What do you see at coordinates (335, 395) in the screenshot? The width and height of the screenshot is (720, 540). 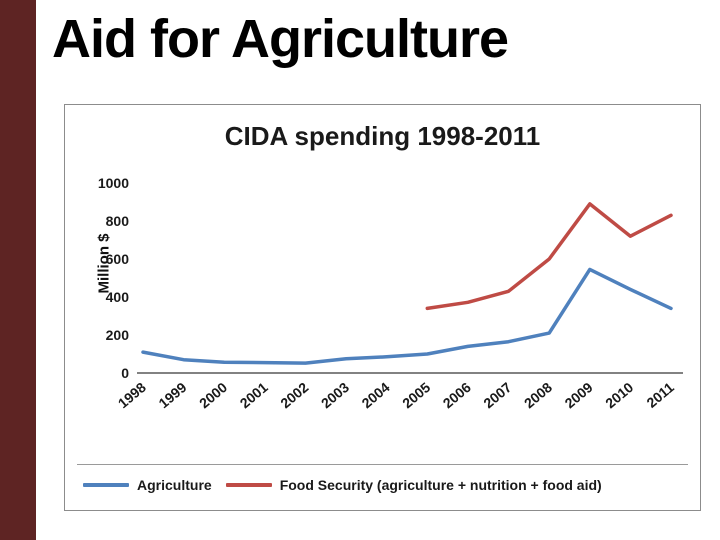 I see `svg-text: 2003` at bounding box center [335, 395].